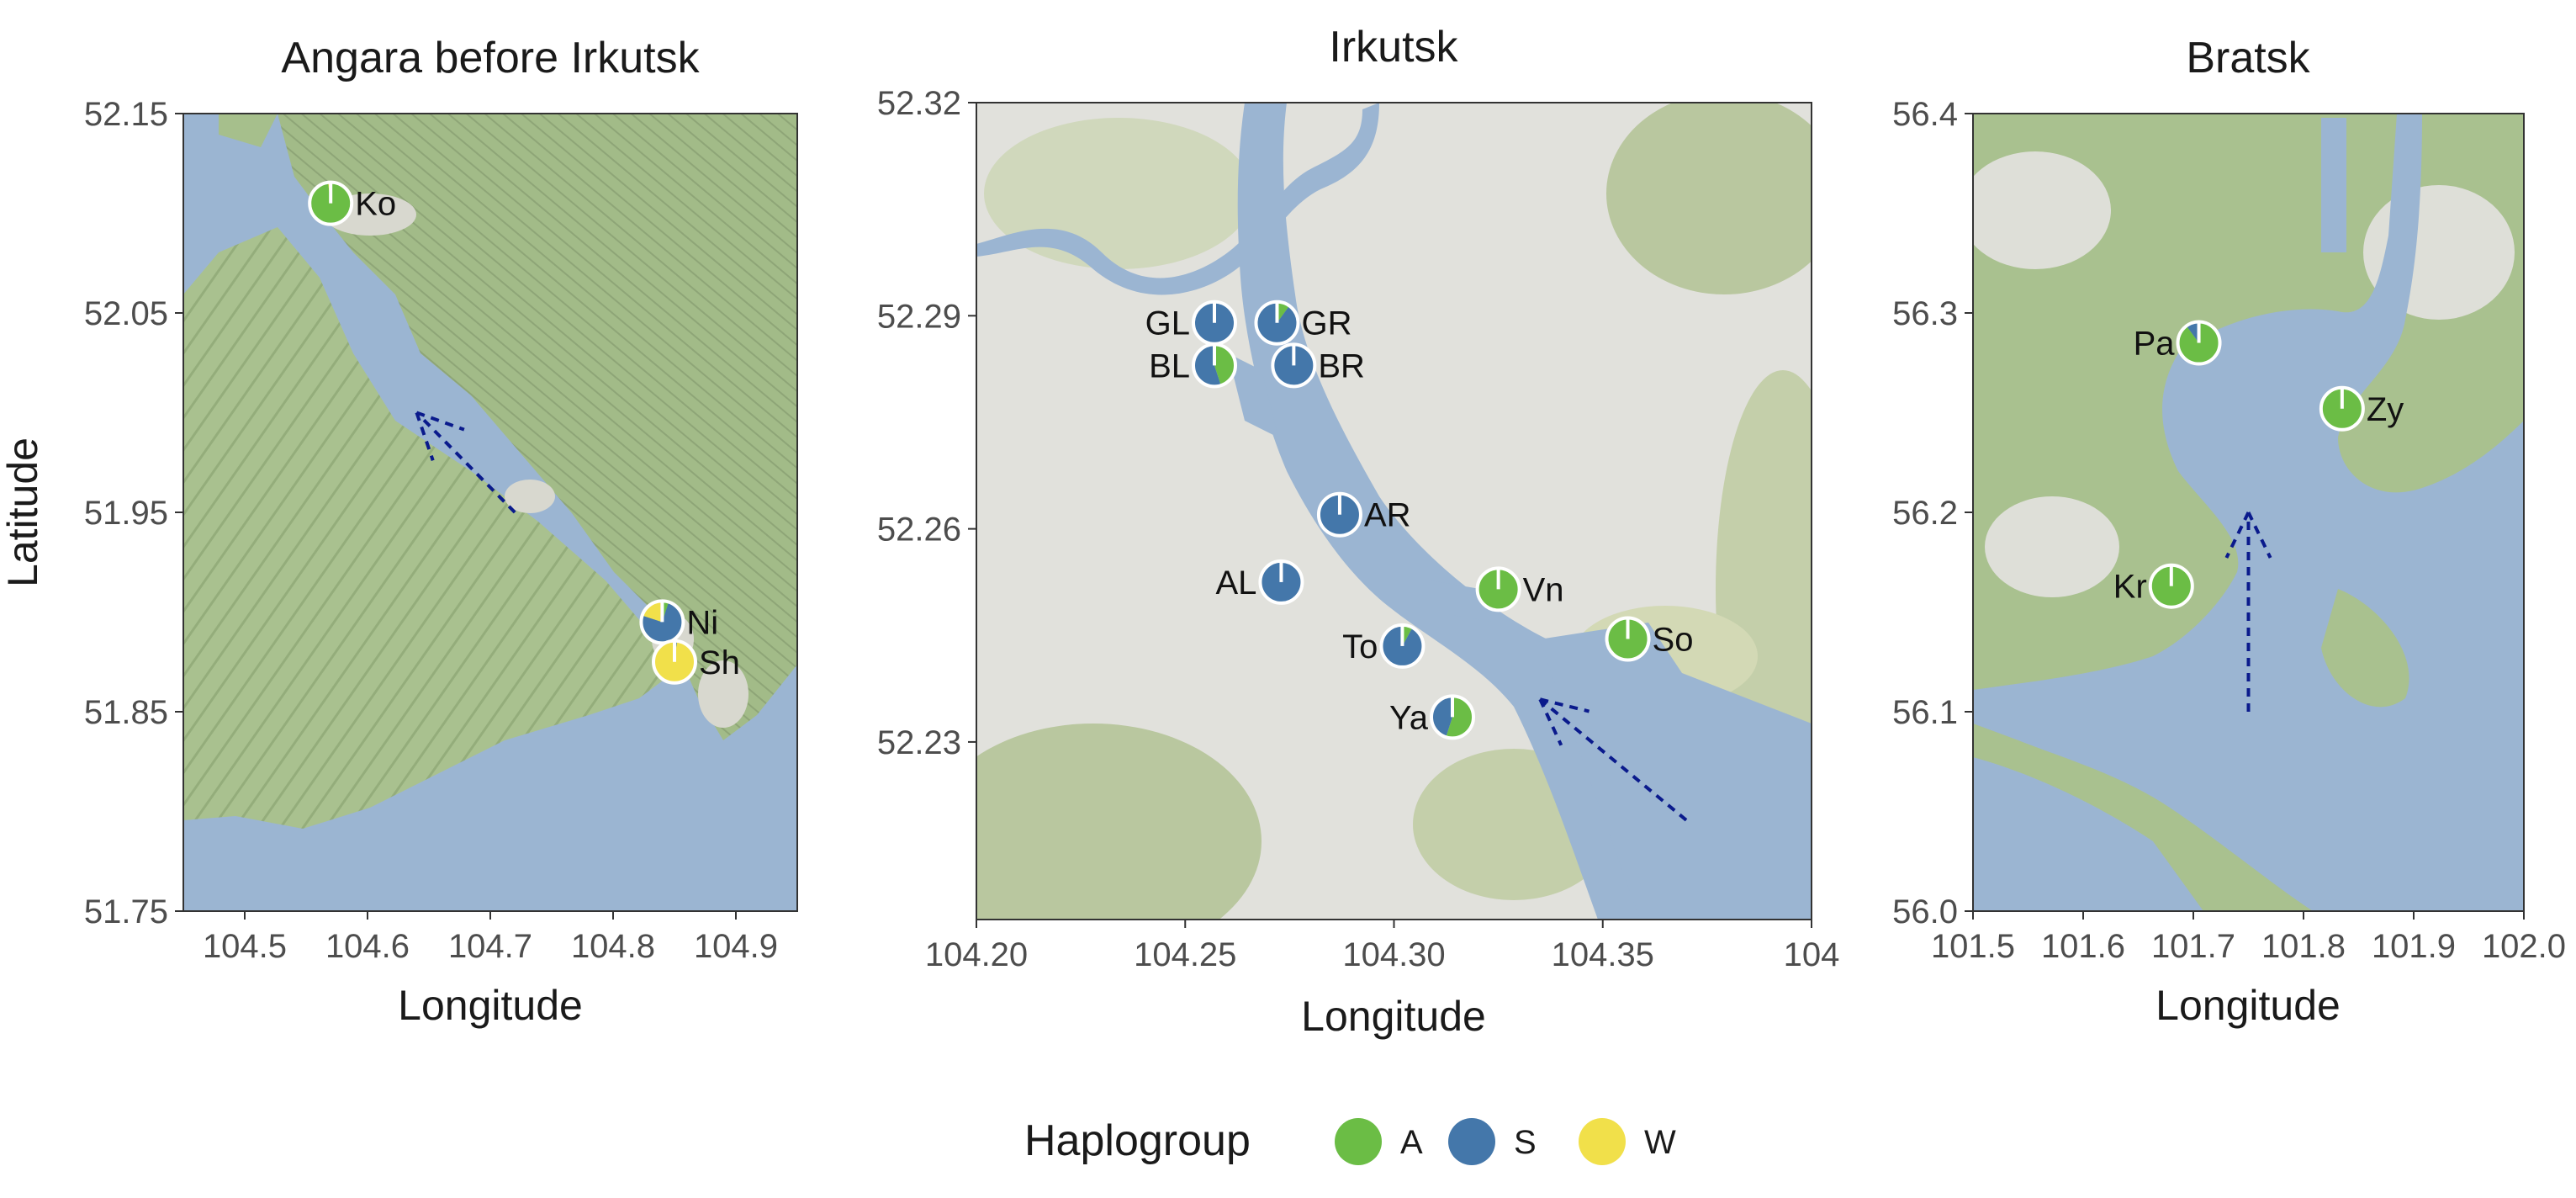 This screenshot has height=1198, width=2576. What do you see at coordinates (926, 423) in the screenshot?
I see `y-axis-ticks: 52.23 52.26 52.29 52.32` at bounding box center [926, 423].